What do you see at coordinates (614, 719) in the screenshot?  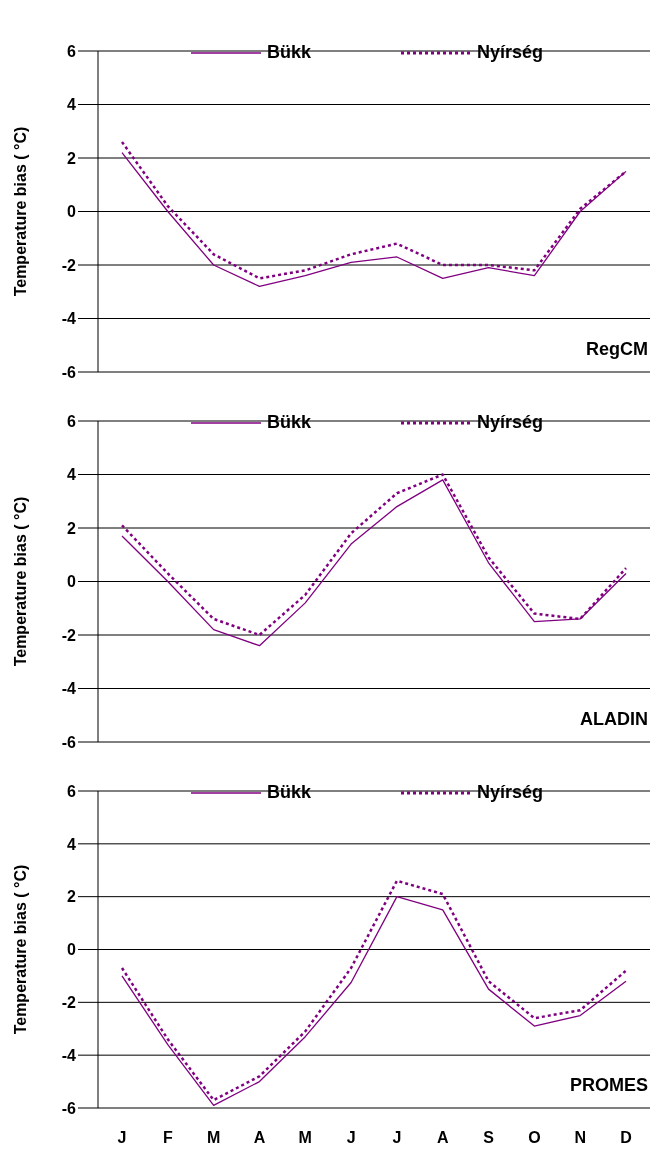 I see `annotation: ALADIN` at bounding box center [614, 719].